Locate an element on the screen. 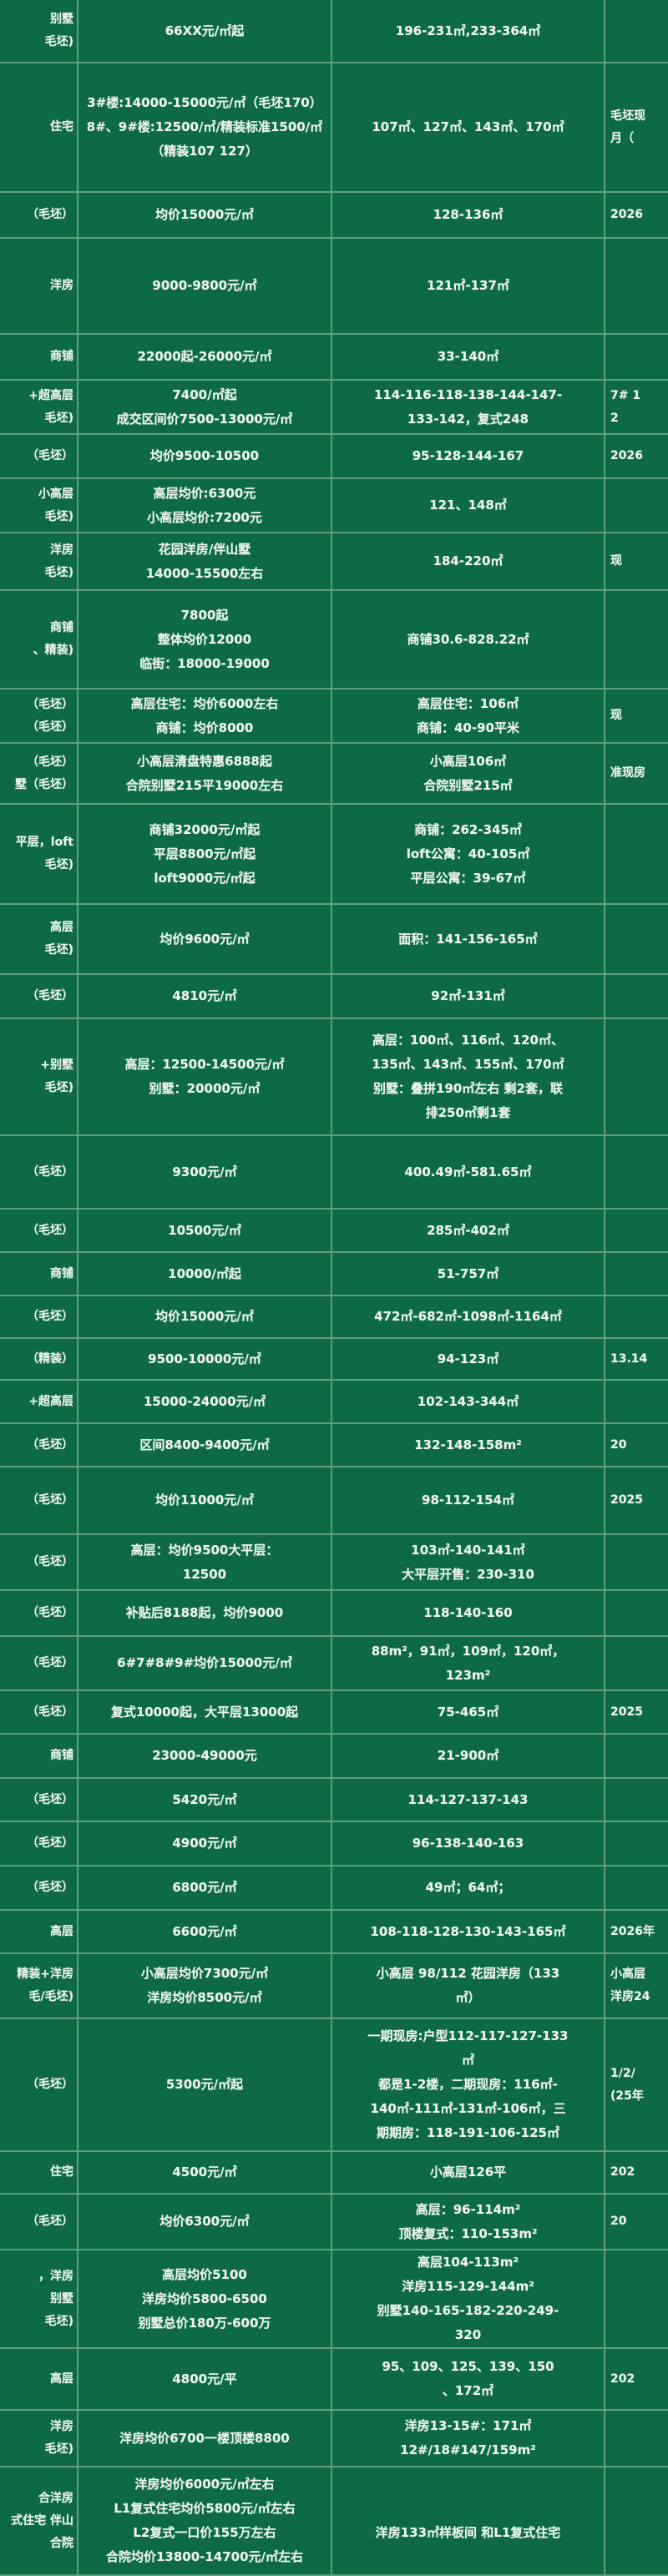 The image size is (668, 2576). unit-area-cell: 132-148-158m² is located at coordinates (468, 1444).